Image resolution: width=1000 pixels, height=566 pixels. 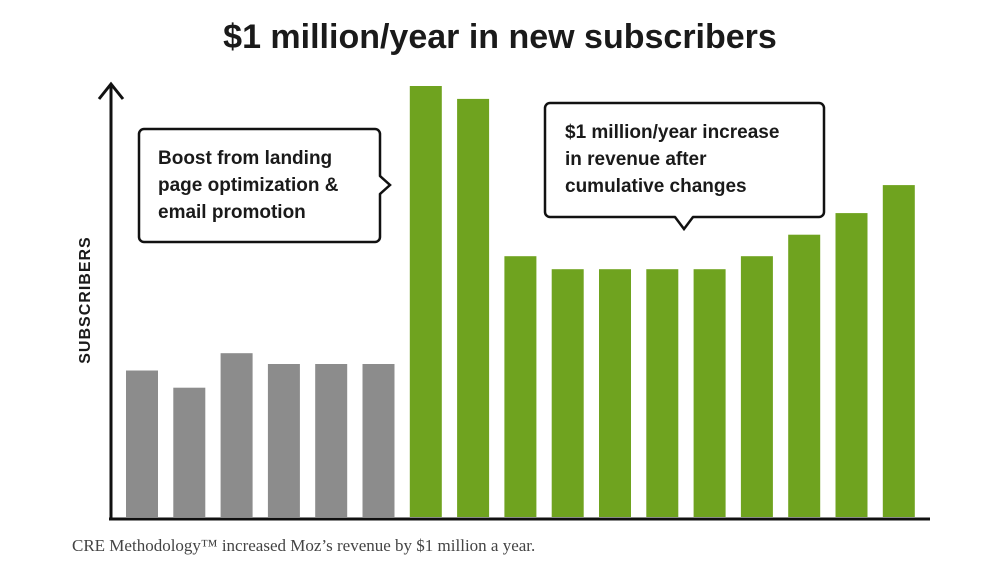 I want to click on callout-text-line: cumulative changes, so click(x=656, y=186).